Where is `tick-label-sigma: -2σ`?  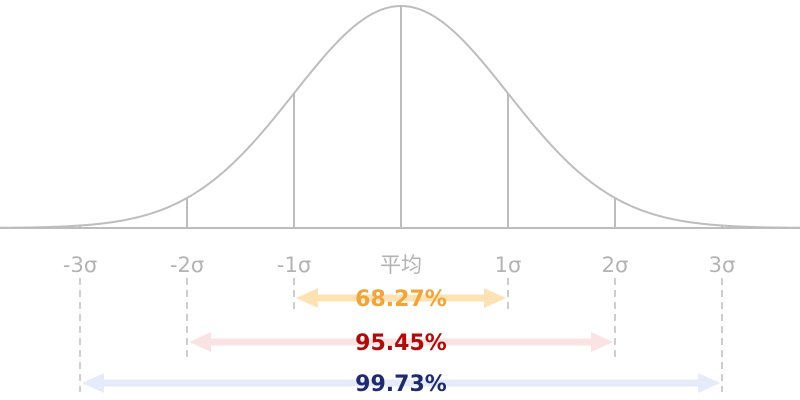 tick-label-sigma: -2σ is located at coordinates (187, 265).